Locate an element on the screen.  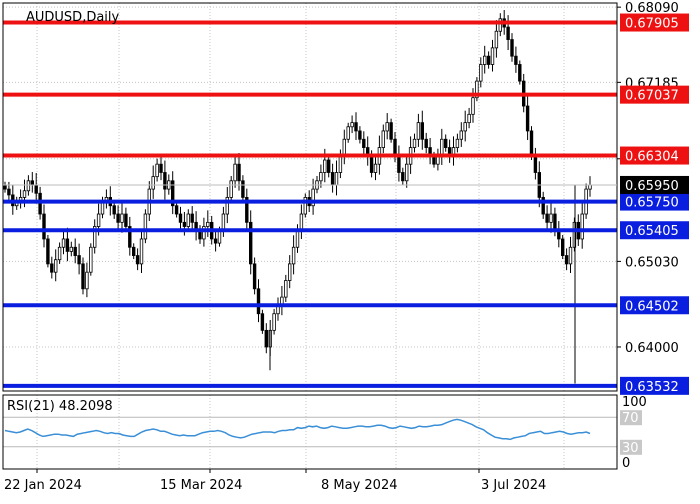
level-label: 0.63532 is located at coordinates (652, 387).